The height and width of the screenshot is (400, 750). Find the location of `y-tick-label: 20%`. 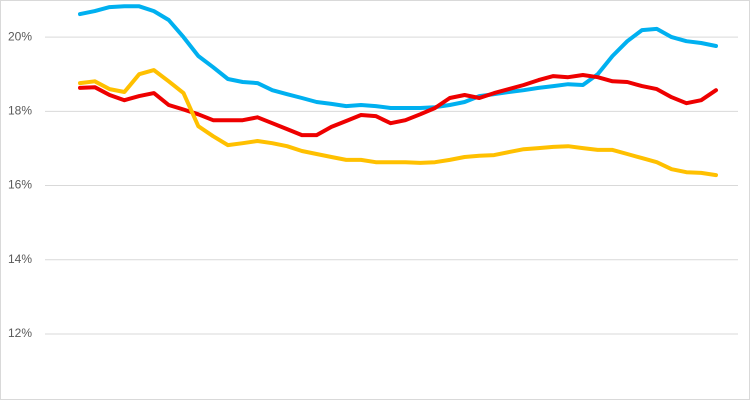

y-tick-label: 20% is located at coordinates (20, 36).